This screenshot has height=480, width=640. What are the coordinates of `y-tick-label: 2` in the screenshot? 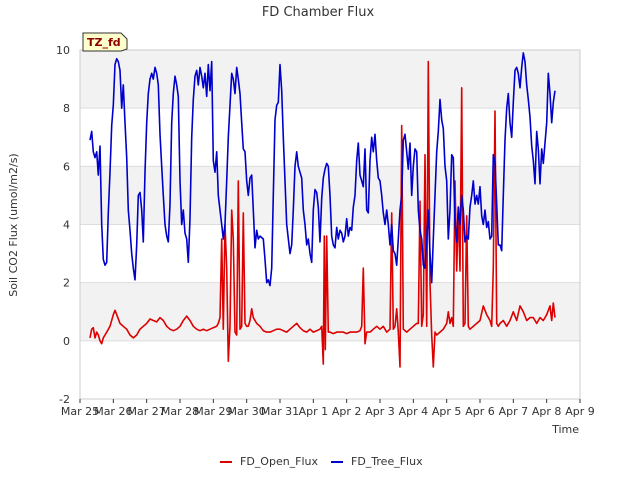 It's located at (66, 283).